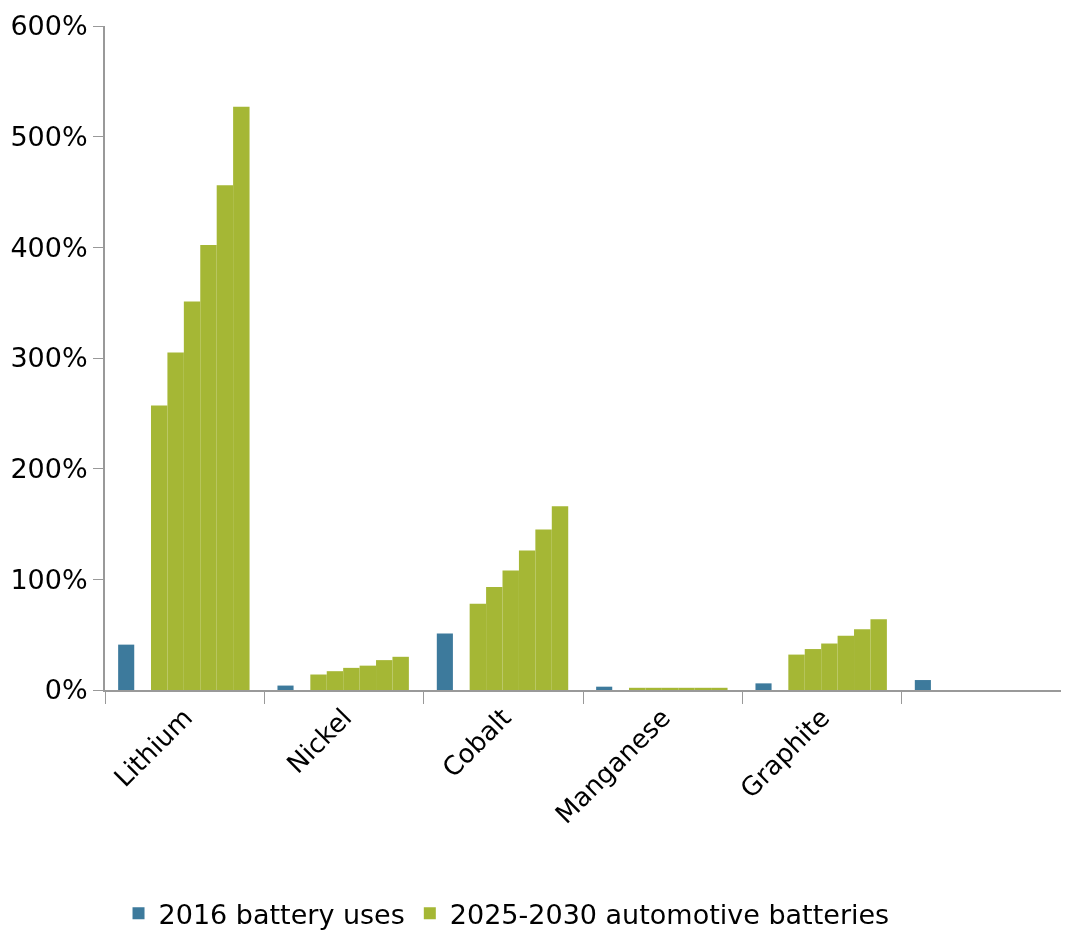 Image resolution: width=1071 pixels, height=948 pixels. Describe the element at coordinates (49, 469) in the screenshot. I see `y-tick-label: 200%` at that location.